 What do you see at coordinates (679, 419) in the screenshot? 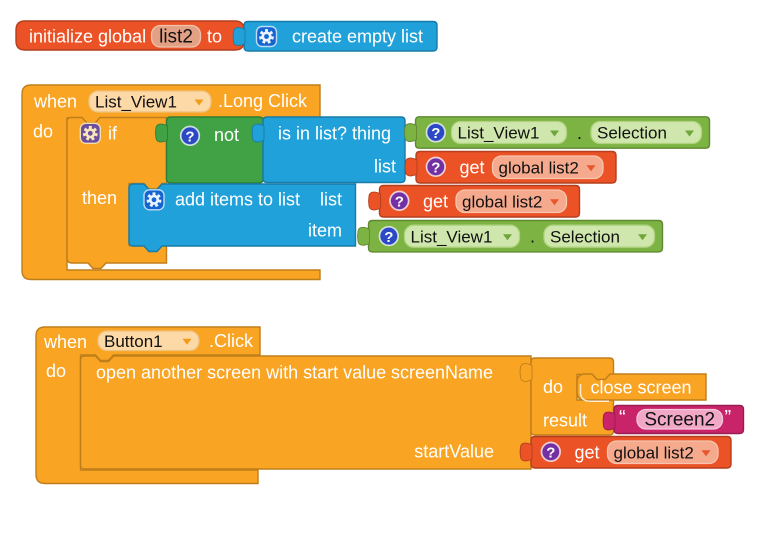
I see `svg-text: Screen2` at bounding box center [679, 419].